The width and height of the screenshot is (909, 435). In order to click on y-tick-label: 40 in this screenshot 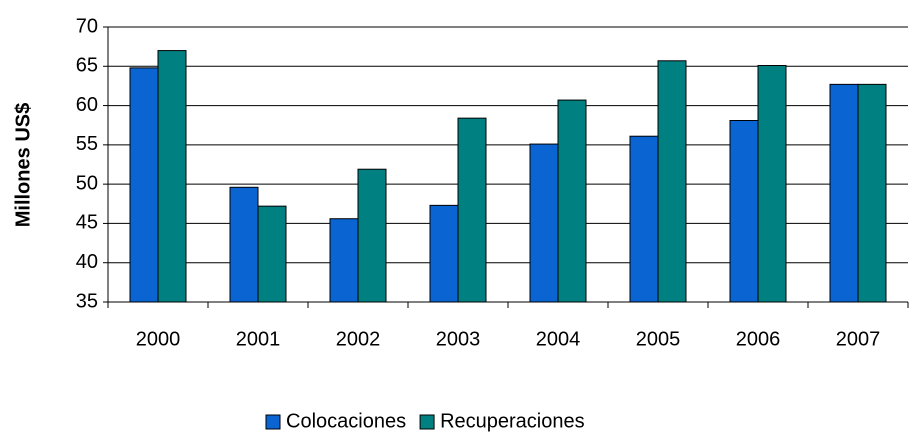, I will do `click(87, 262)`.